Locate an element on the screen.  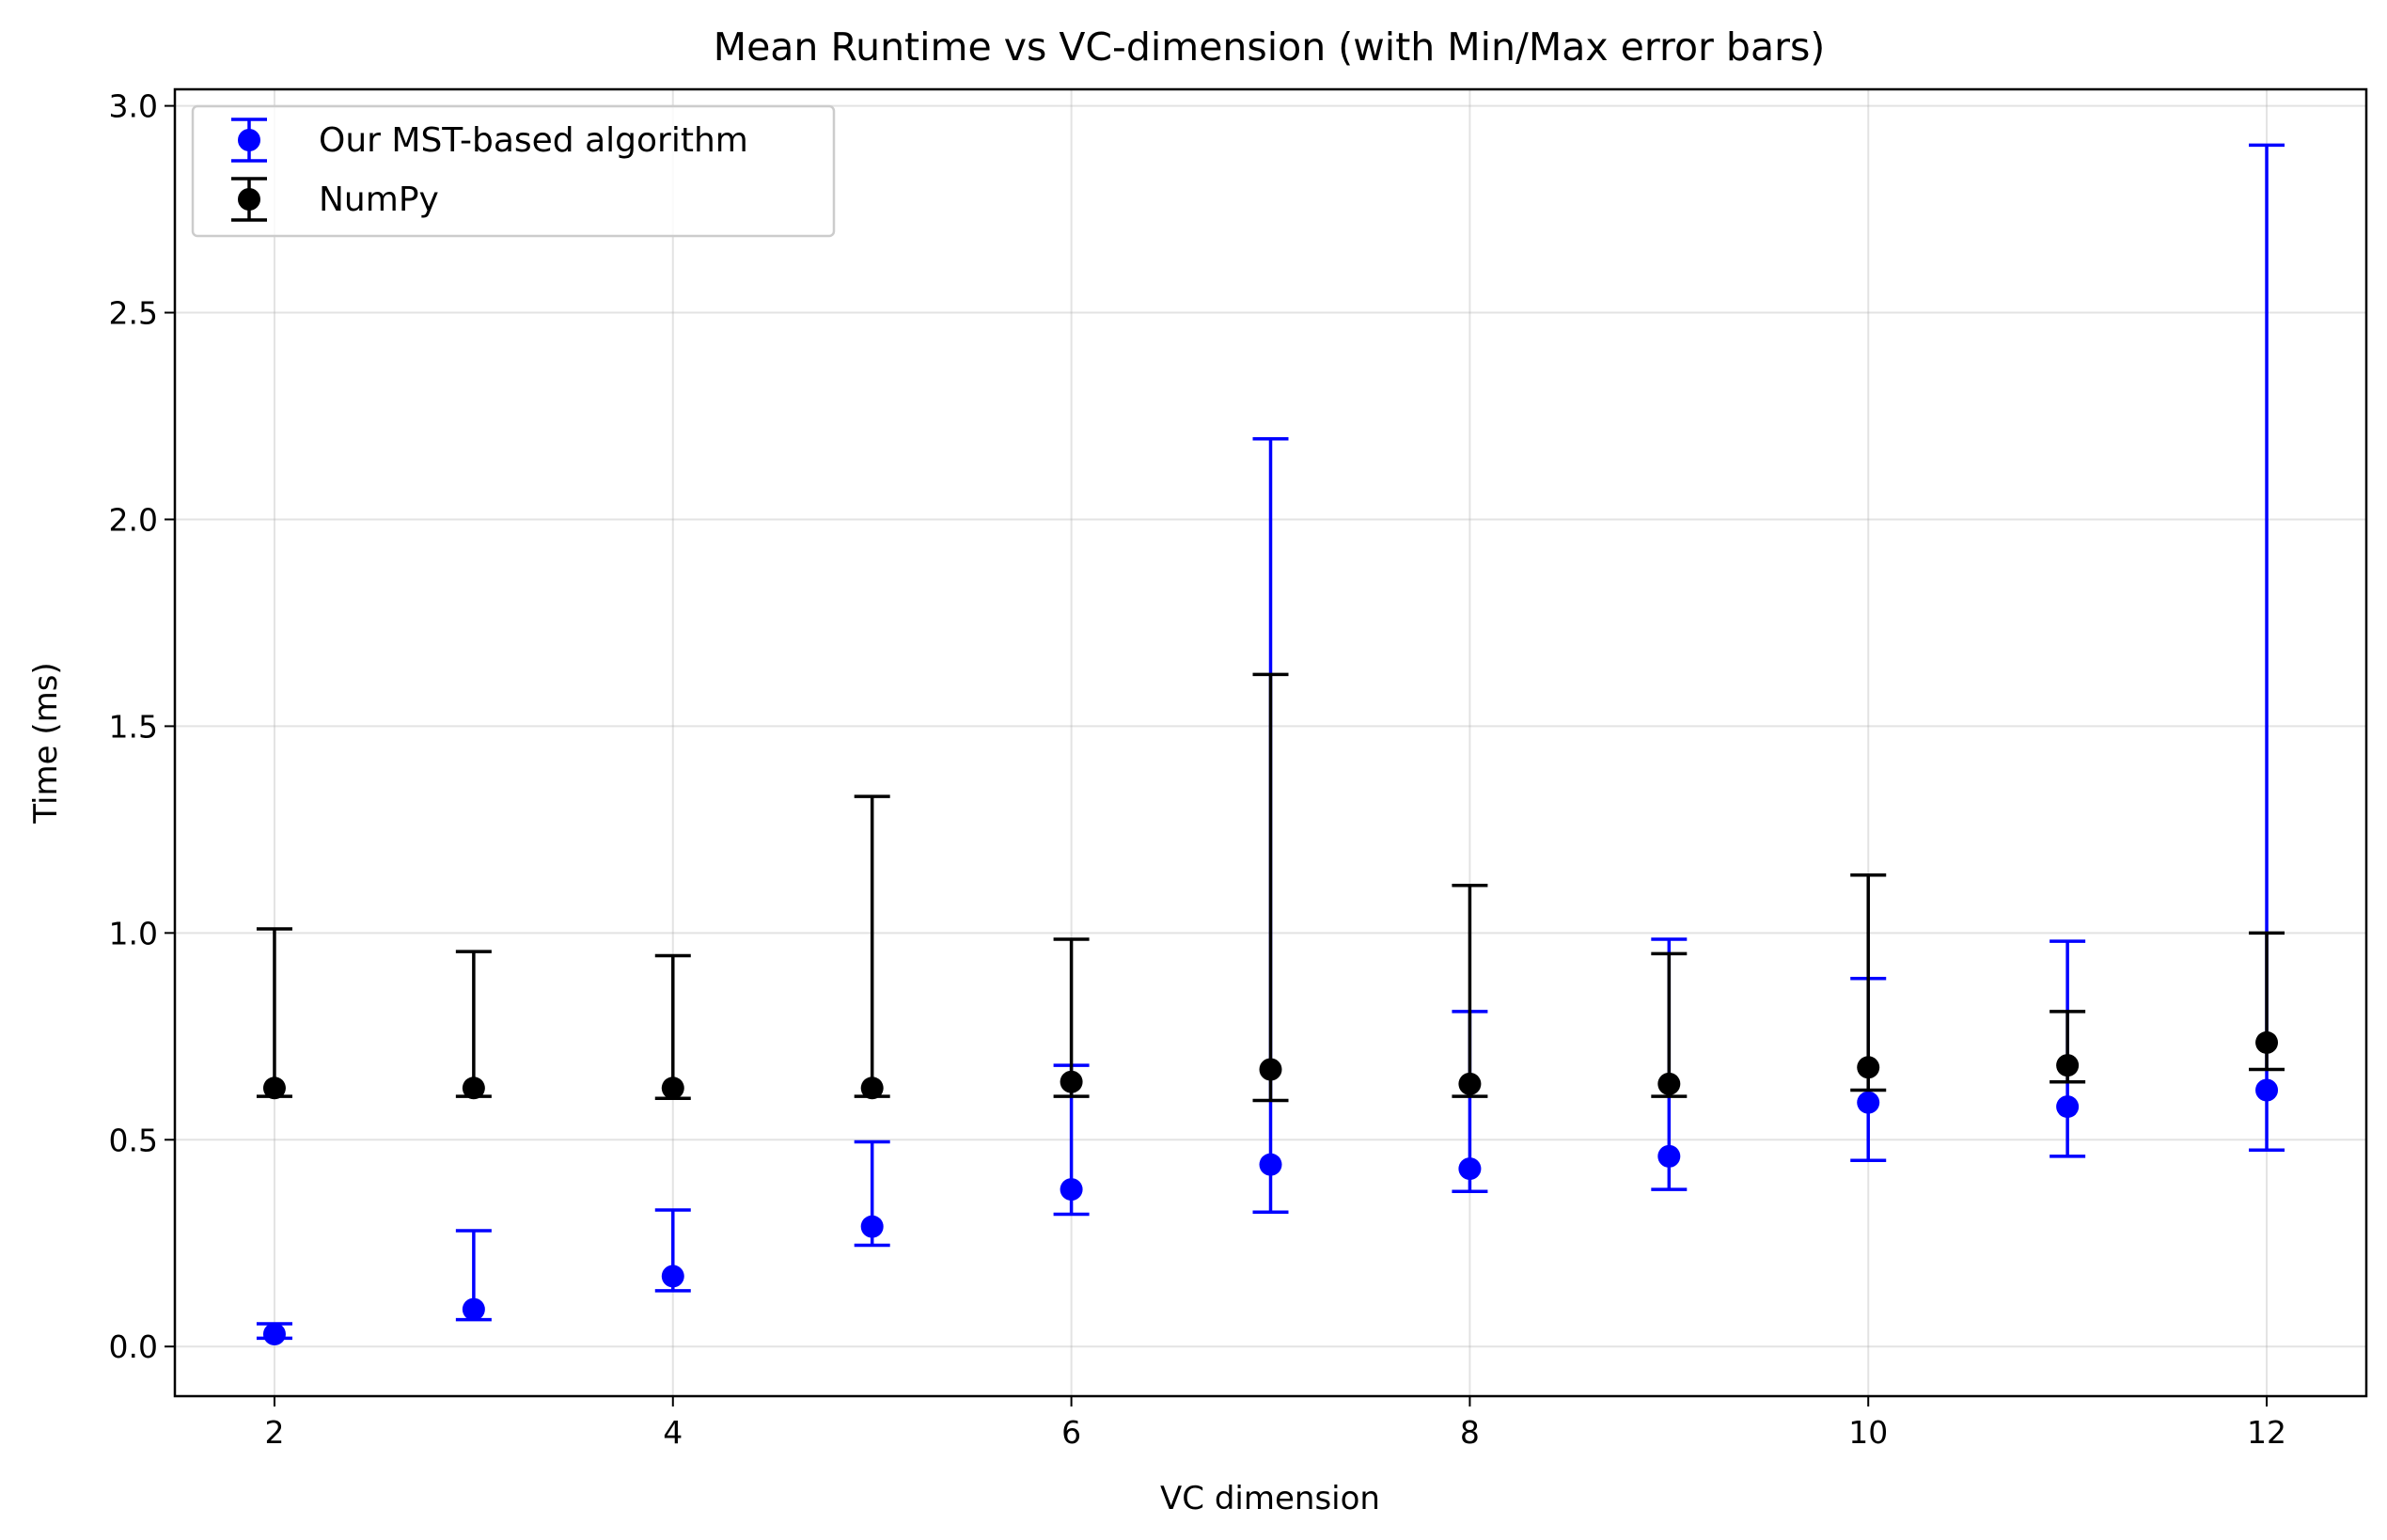
y-tick-label: 1.5 is located at coordinates (133, 726).